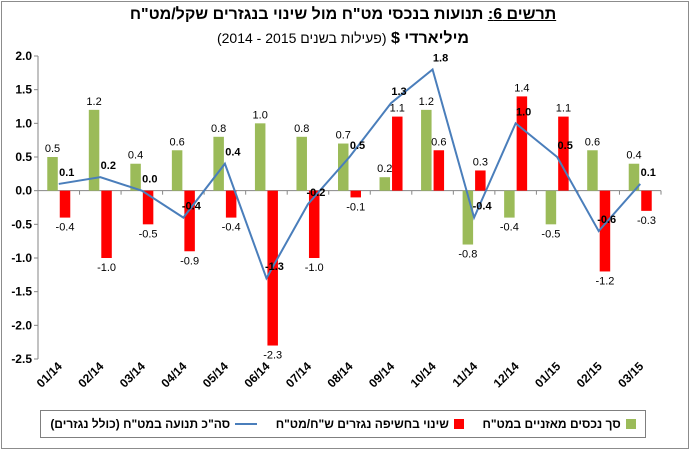  What do you see at coordinates (301, 38) in the screenshot?
I see `period-label: (פעילות בשנים 2015 - 2014)` at bounding box center [301, 38].